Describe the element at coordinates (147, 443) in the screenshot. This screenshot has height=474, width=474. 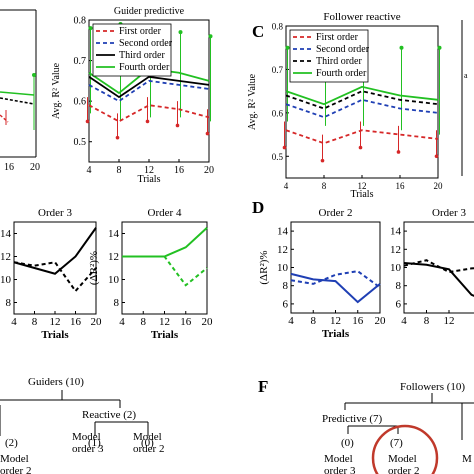
I see `tree-left-count-3: (0)` at that location.